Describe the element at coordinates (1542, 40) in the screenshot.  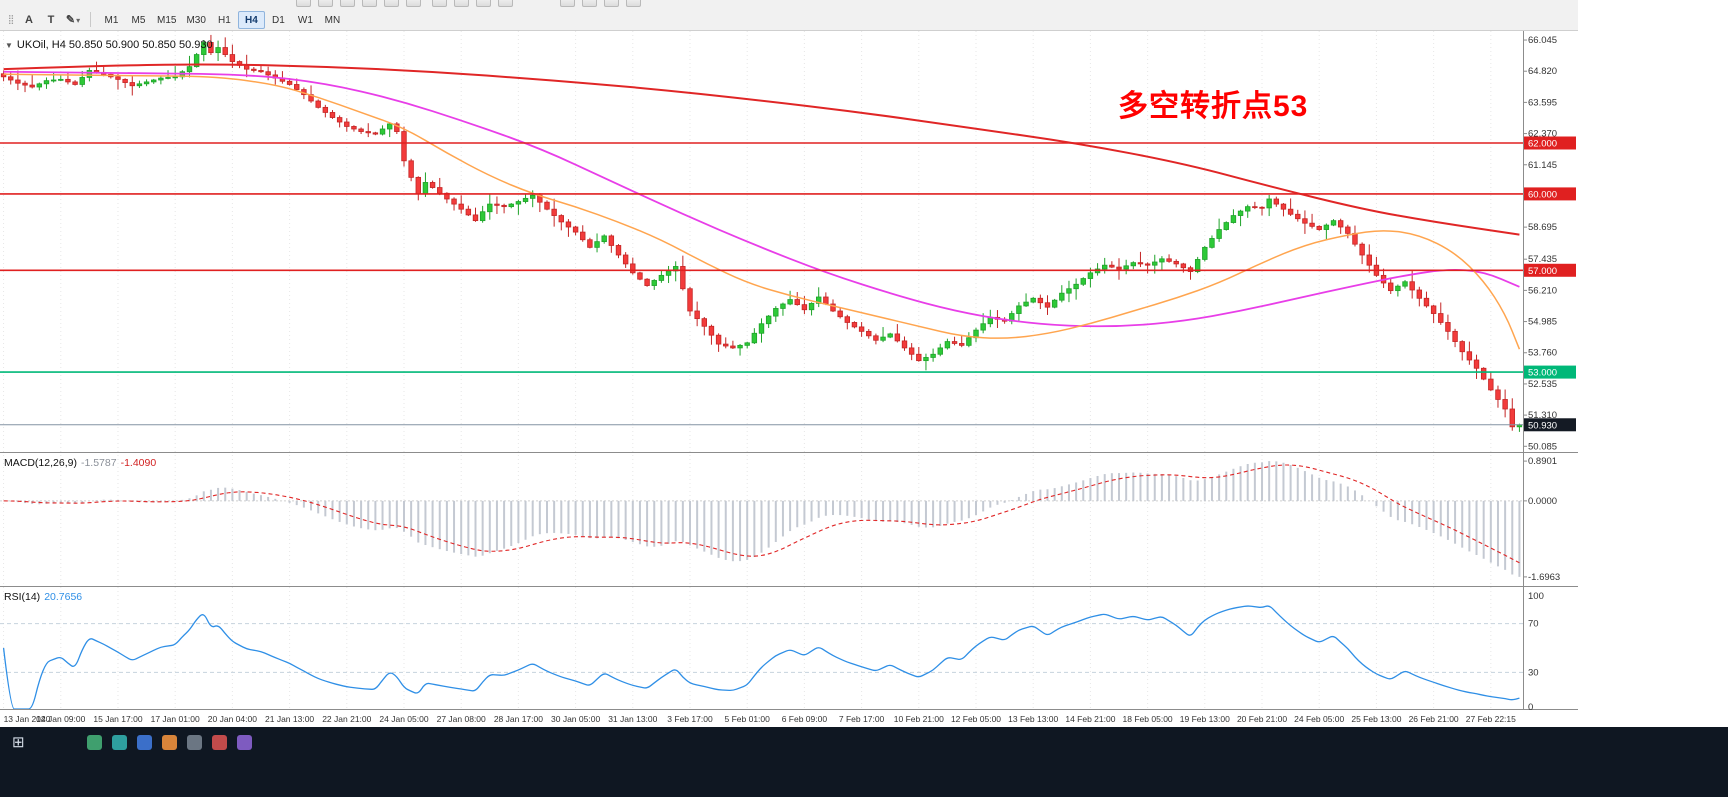
I see `price-axis-label: 66.045` at that location.